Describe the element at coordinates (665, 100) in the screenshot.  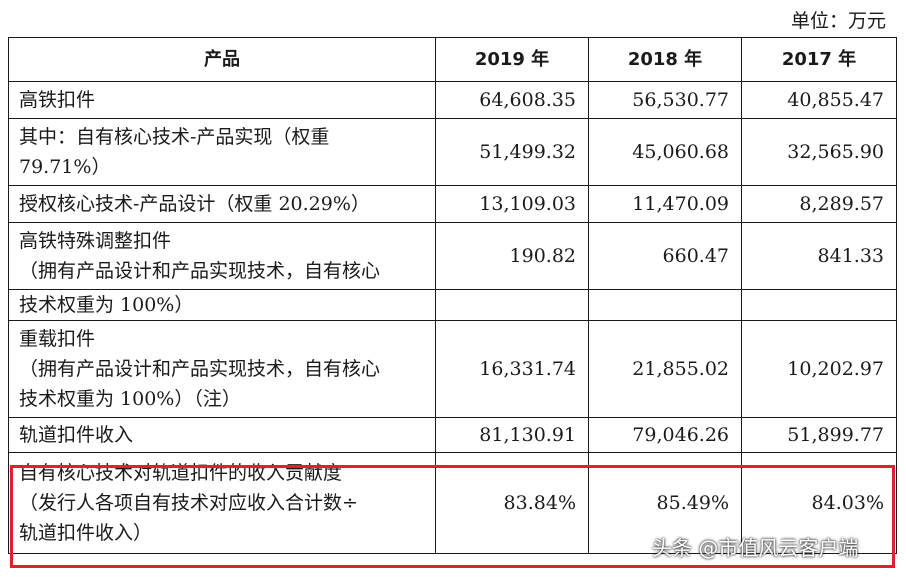
I see `cell-2018: 56,530.77` at that location.